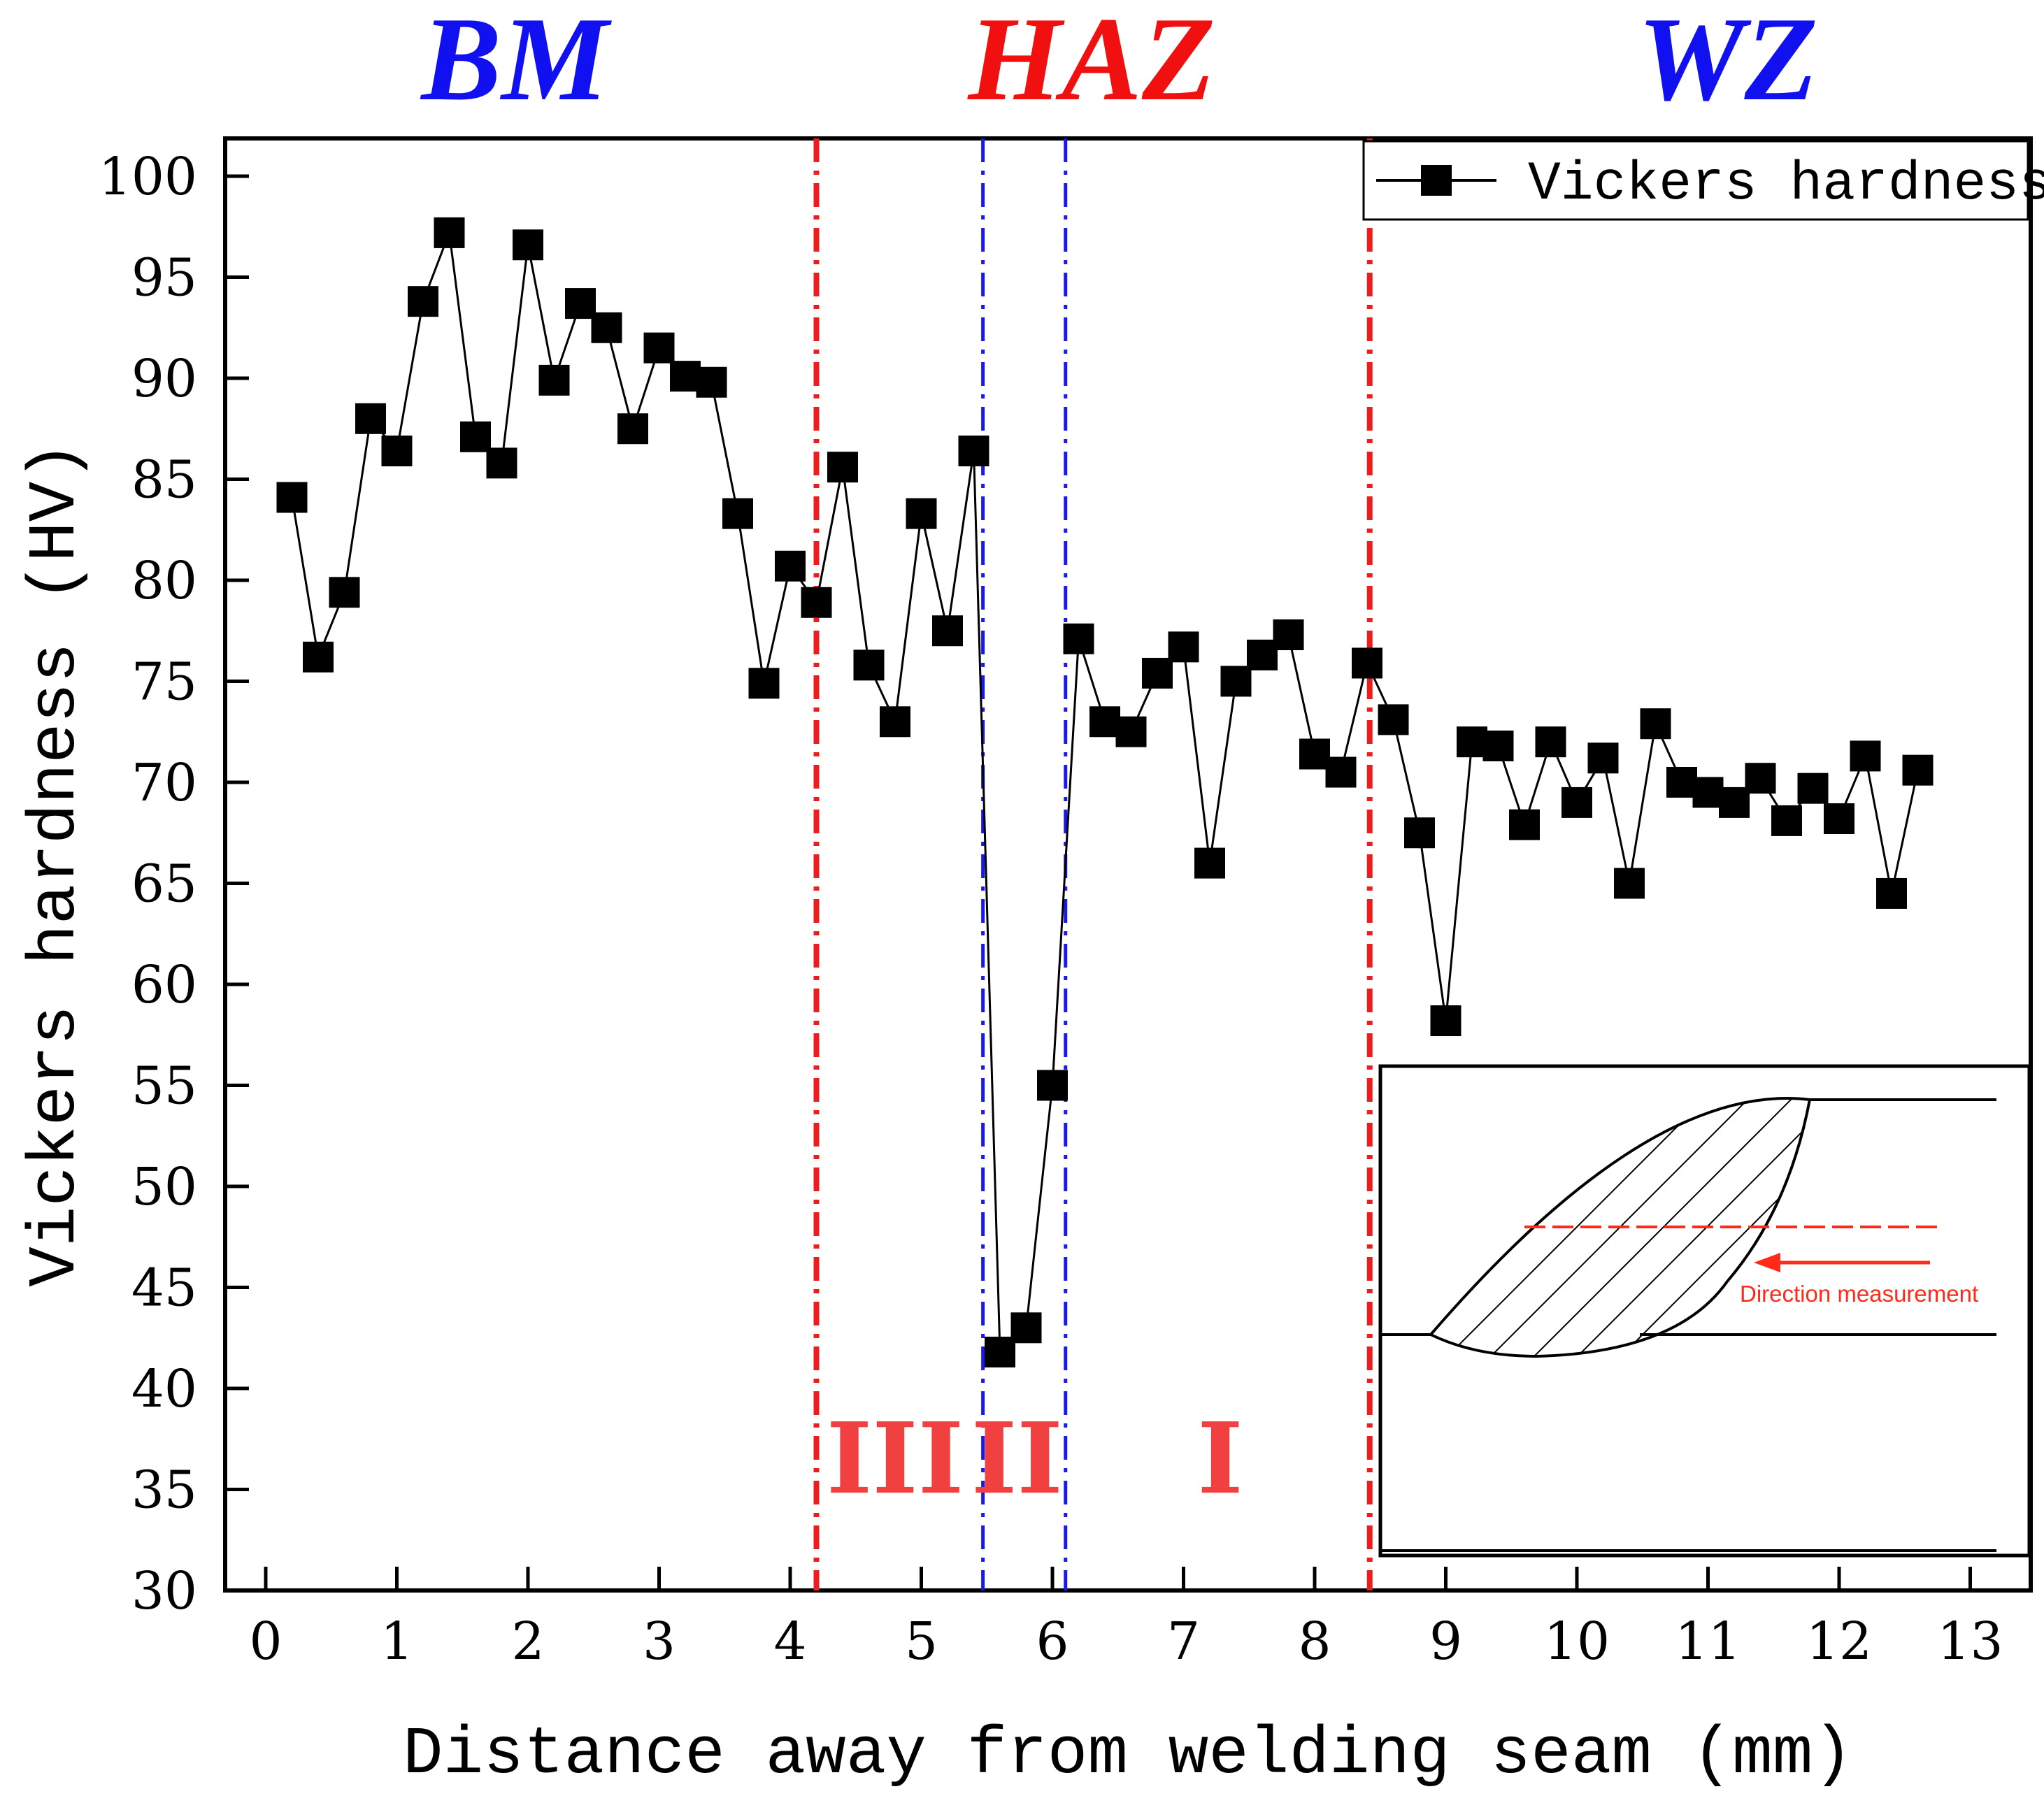  I want to click on y-tick-label: 90, so click(164, 379).